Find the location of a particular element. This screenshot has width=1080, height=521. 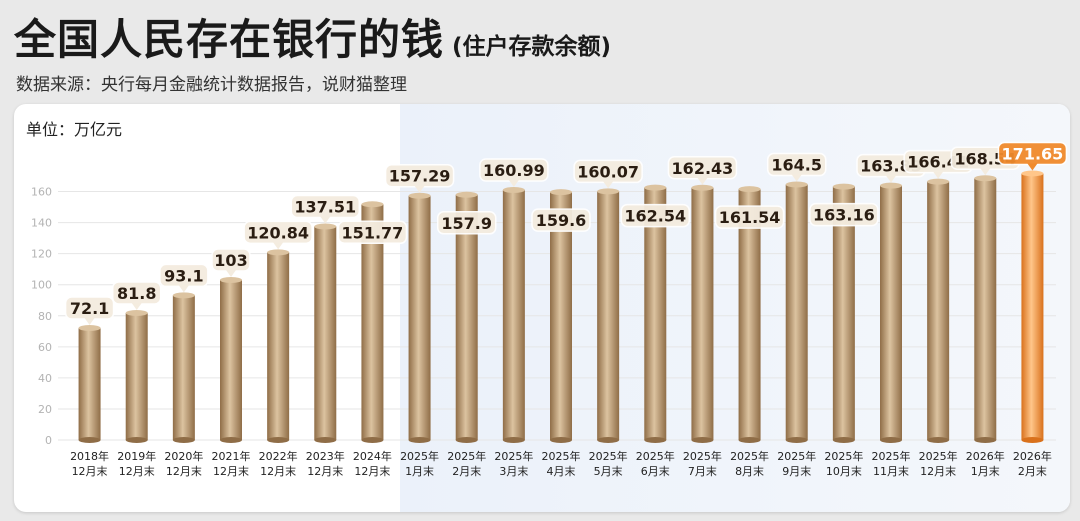

value-label: 157.9 is located at coordinates (466, 223).